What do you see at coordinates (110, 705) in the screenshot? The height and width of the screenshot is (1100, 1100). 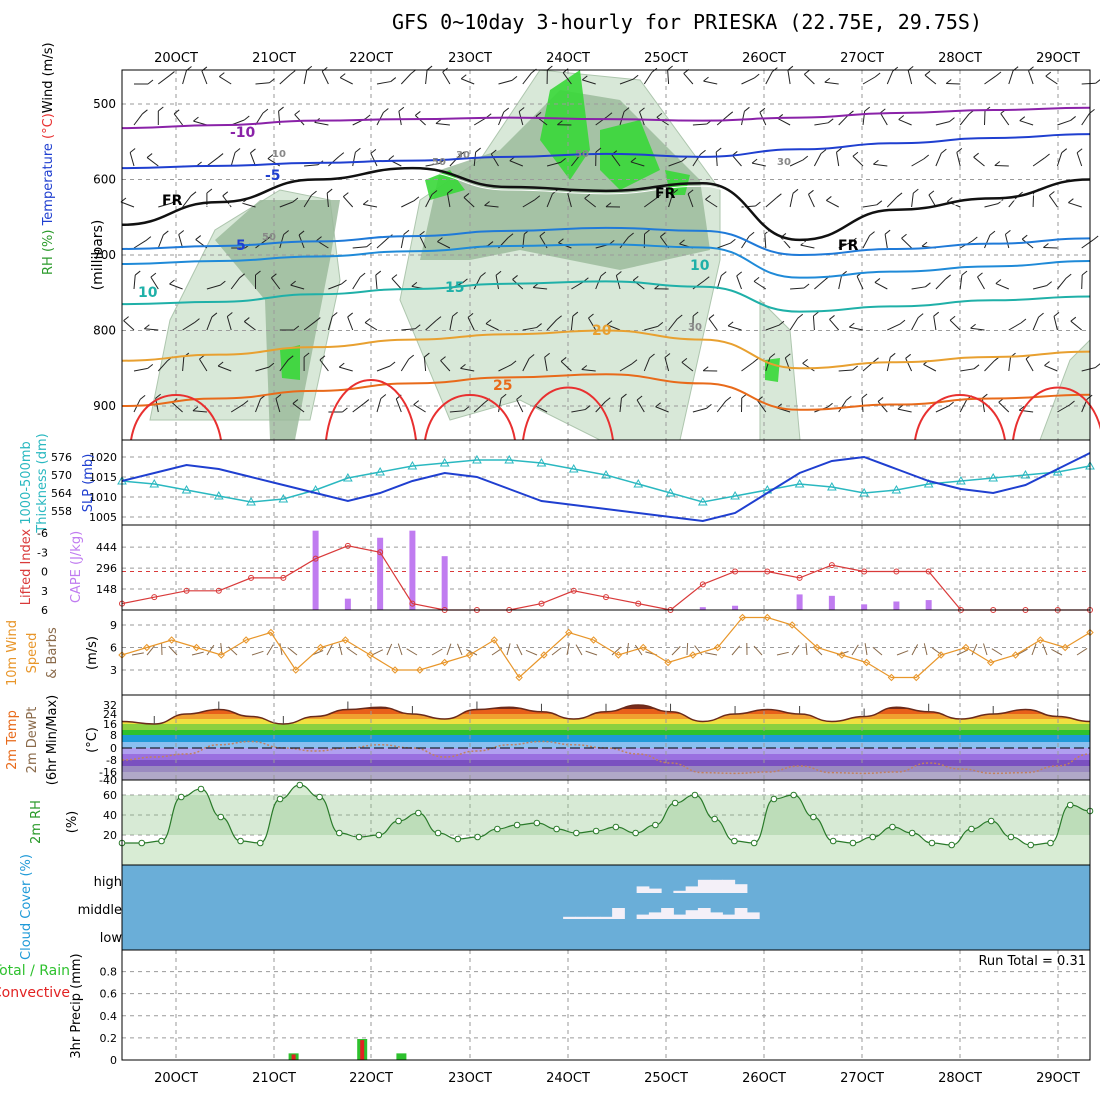 I see `temp-tick-0: 32` at bounding box center [110, 705].